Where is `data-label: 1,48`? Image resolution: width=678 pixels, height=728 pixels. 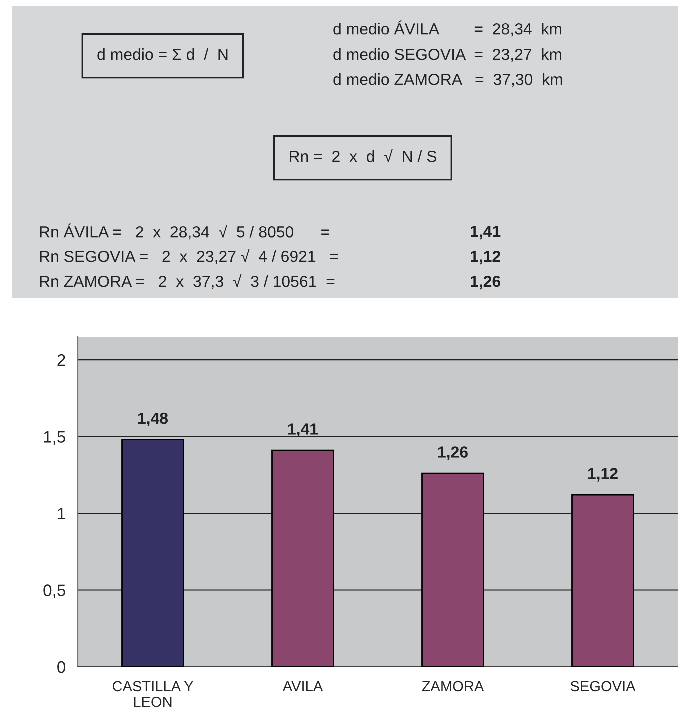 data-label: 1,48 is located at coordinates (153, 419).